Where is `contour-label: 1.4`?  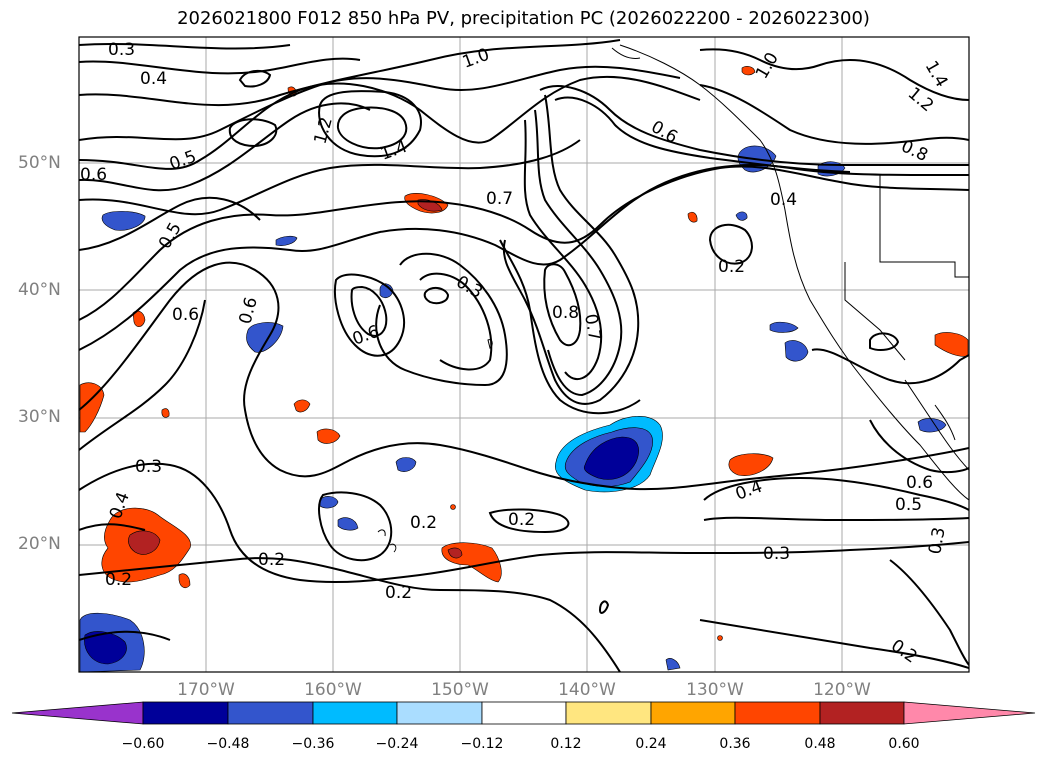 contour-label: 1.4 is located at coordinates (394, 151).